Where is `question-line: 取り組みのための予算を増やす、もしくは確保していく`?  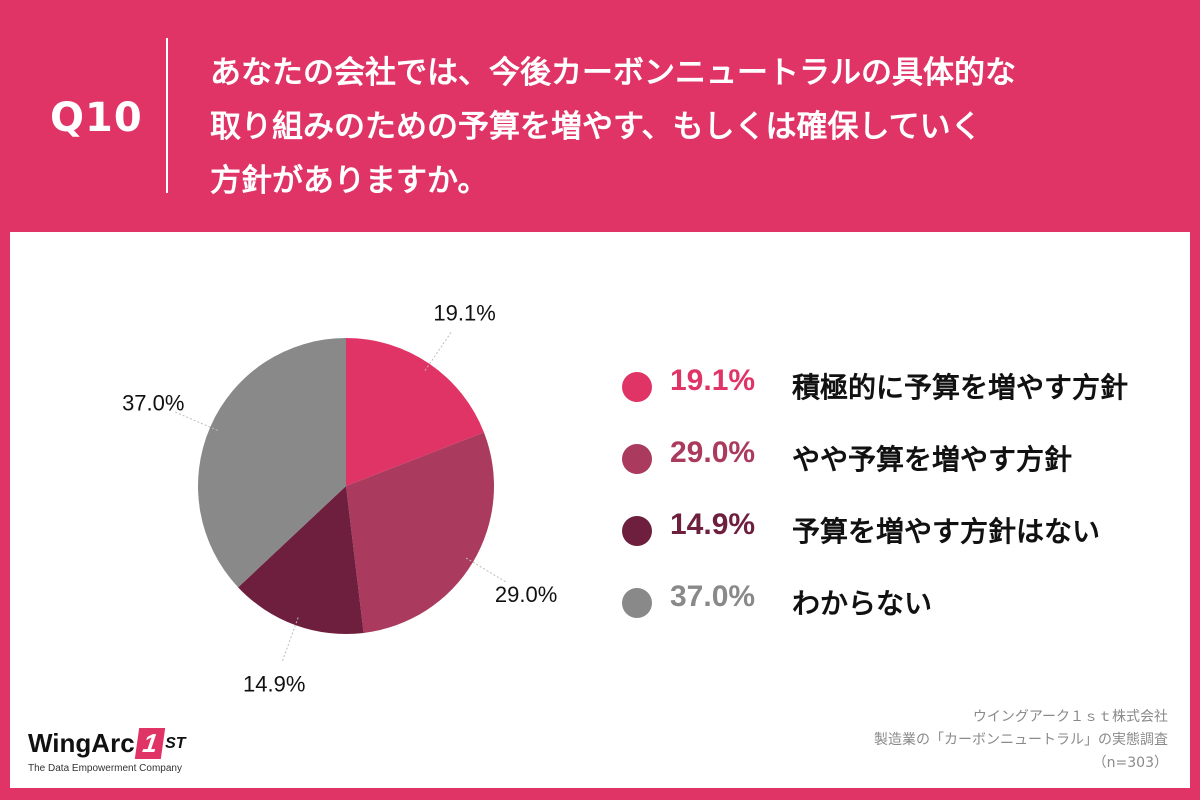 question-line: 取り組みのための予算を増やす、もしくは確保していく is located at coordinates (596, 127).